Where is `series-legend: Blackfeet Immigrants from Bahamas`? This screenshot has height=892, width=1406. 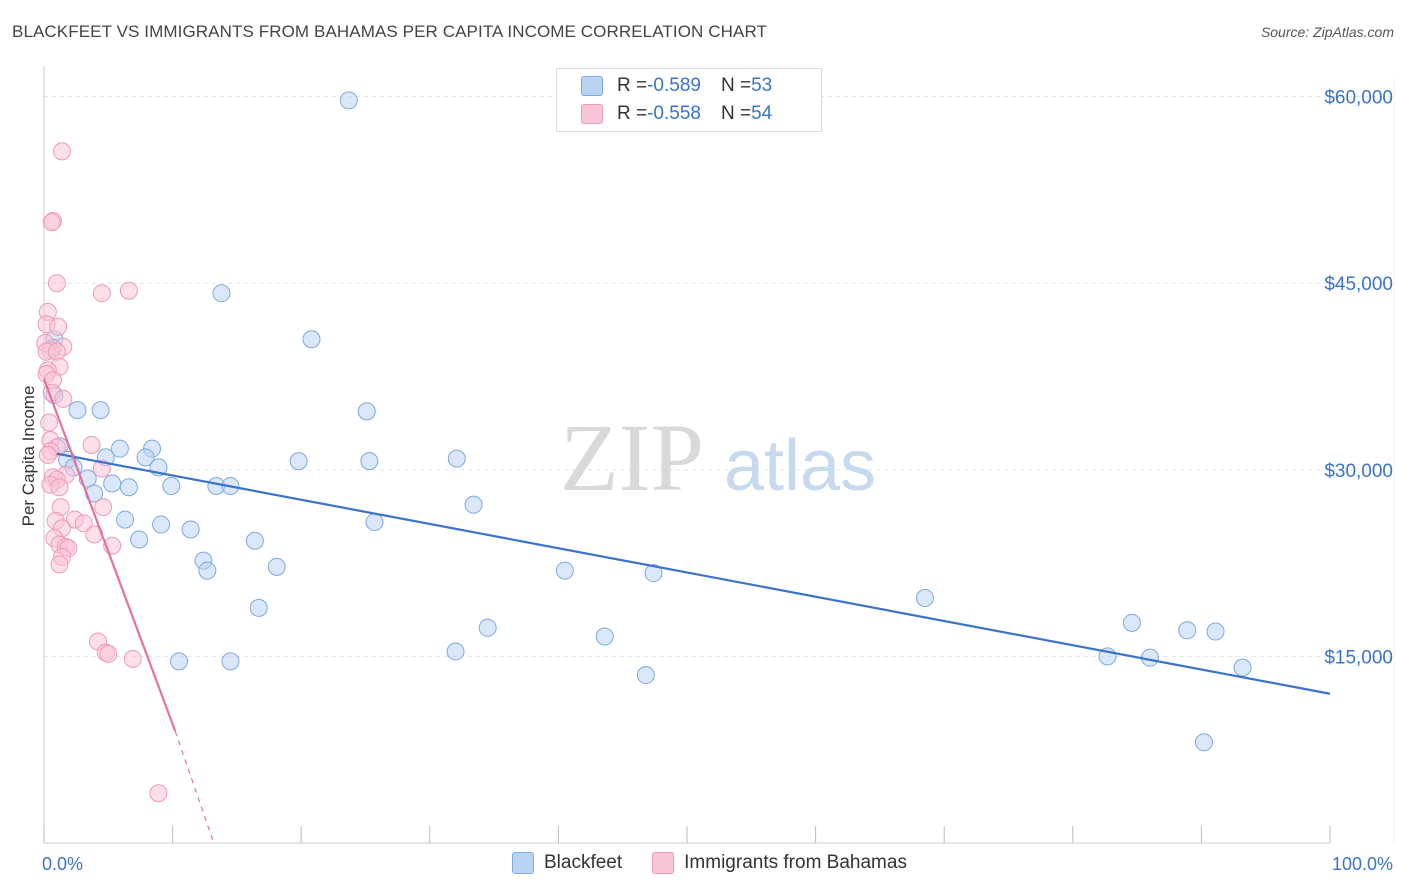
series-legend: Blackfeet Immigrants from Bahamas is located at coordinates (724, 863).